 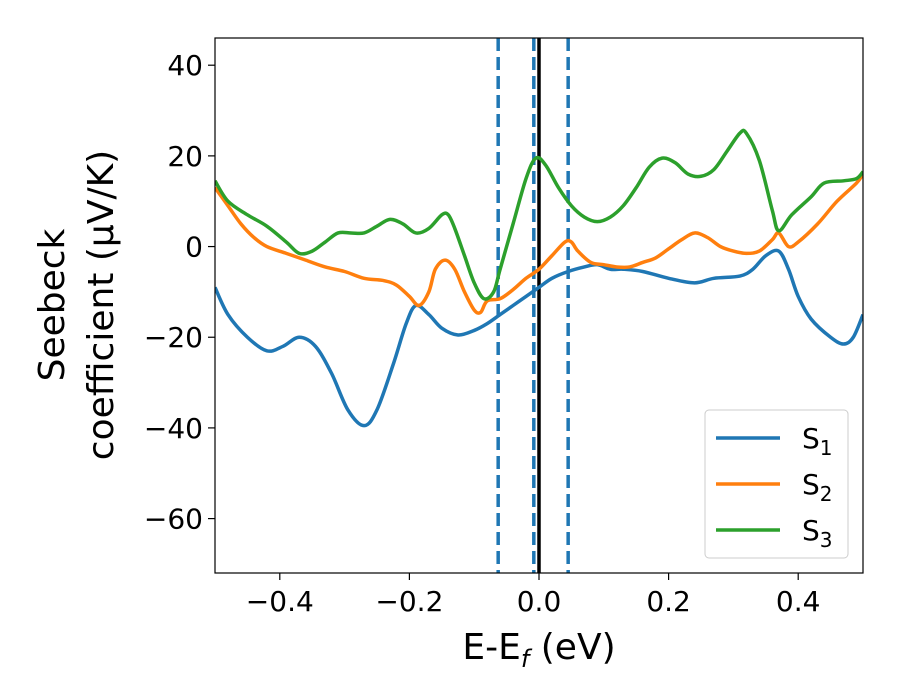 I want to click on x-tick-label: −0.2, so click(x=409, y=601).